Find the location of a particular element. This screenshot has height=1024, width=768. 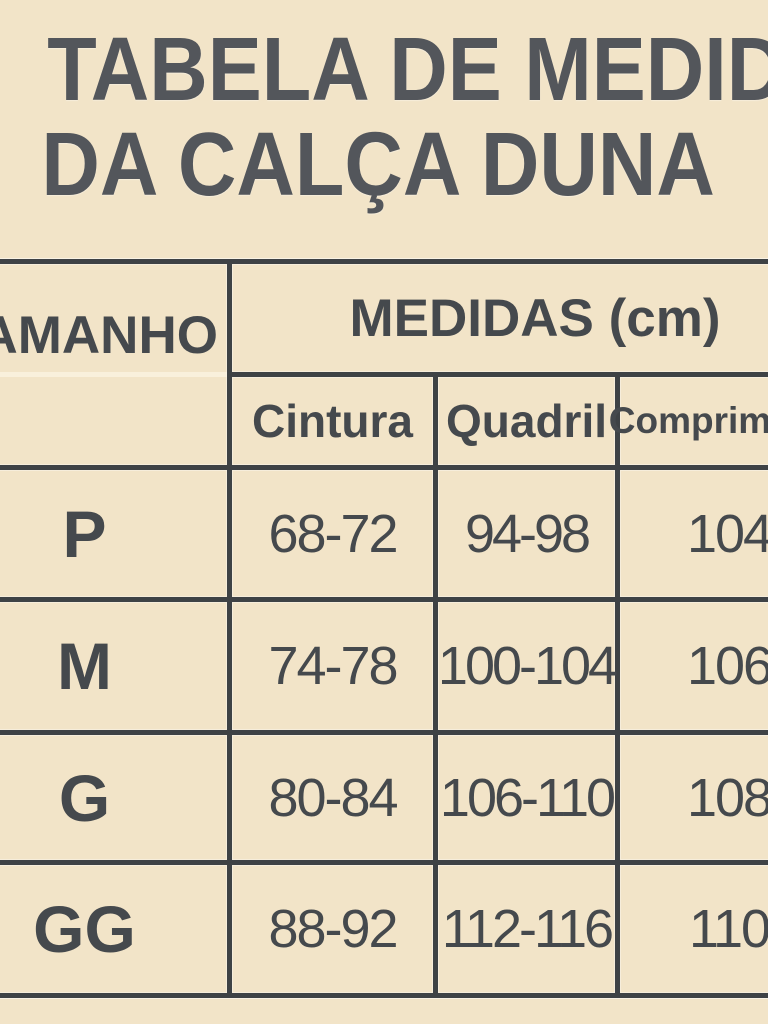

table-row-gg-comprimento-cell: 110 is located at coordinates (694, 929).